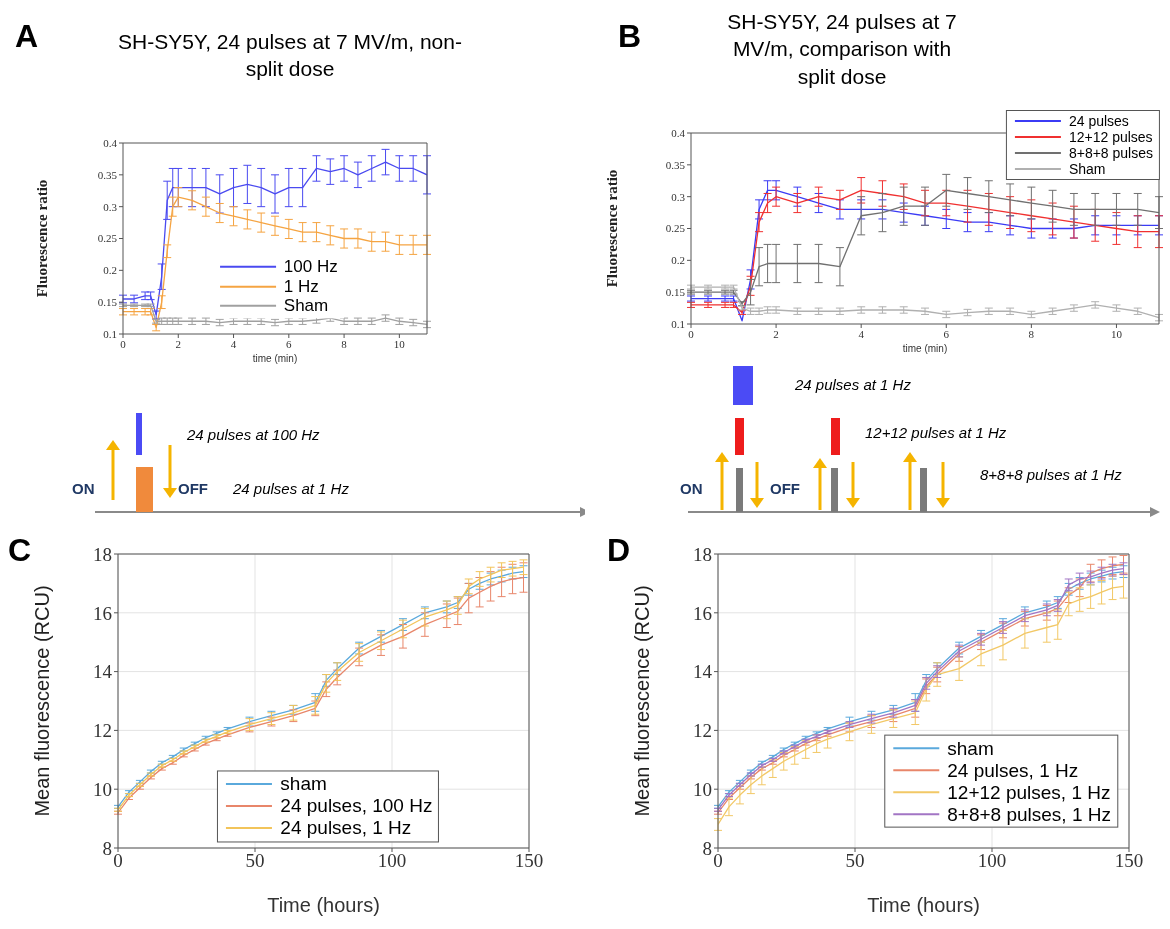  Describe the element at coordinates (1029, 814) in the screenshot. I see `legend-label: 8+8+8 pulses, 1 Hz` at that location.